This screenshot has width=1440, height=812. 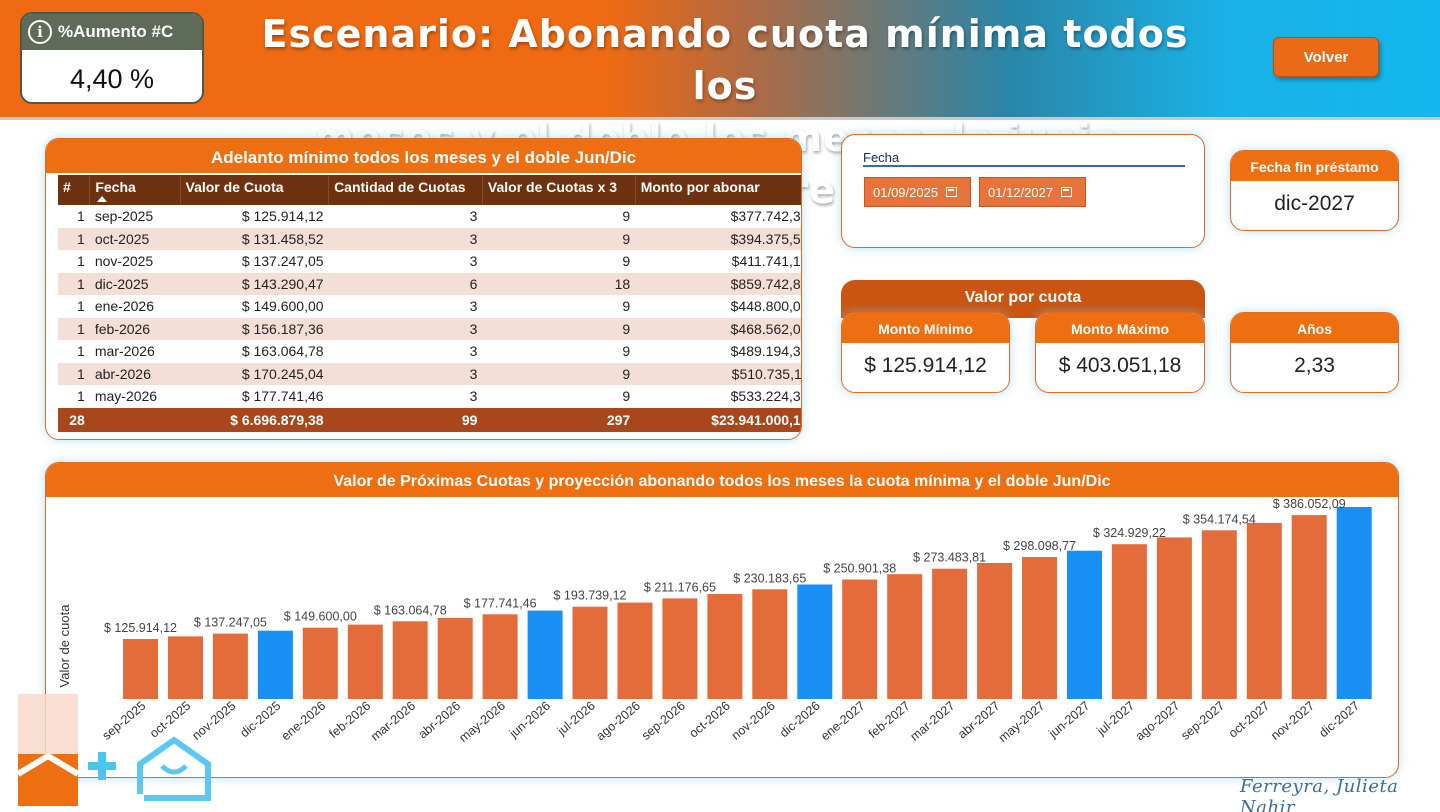 I want to click on row-fecha: nov-2025, so click(x=124, y=261).